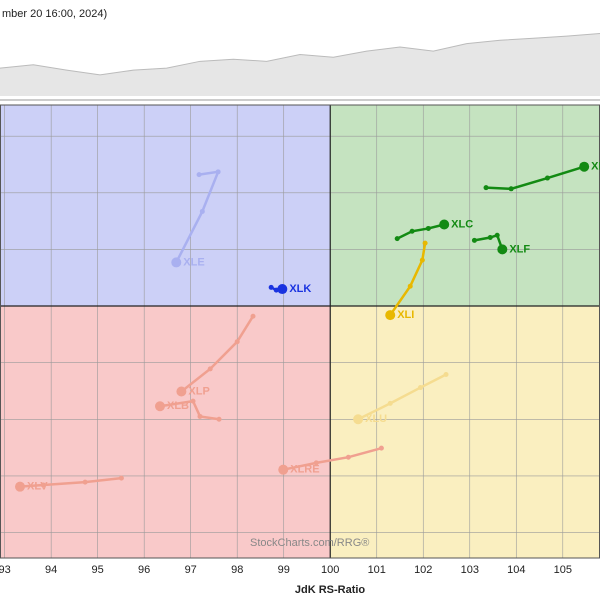 The height and width of the screenshot is (600, 600). What do you see at coordinates (519, 249) in the screenshot?
I see `series-label: XLF` at bounding box center [519, 249].